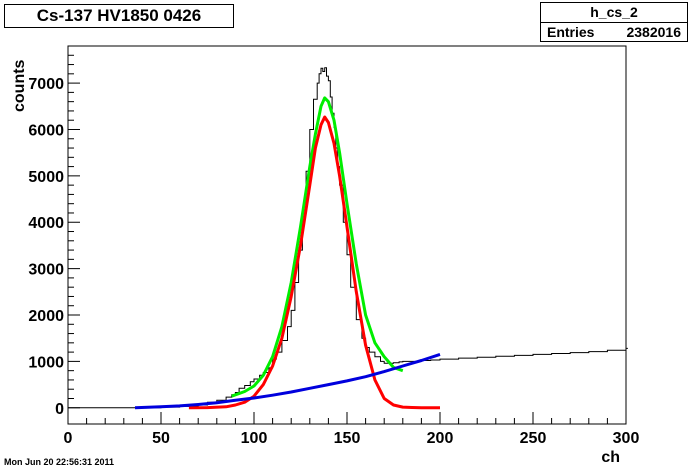 This screenshot has height=472, width=696. Describe the element at coordinates (68, 438) in the screenshot. I see `x-tick-label: 0` at that location.